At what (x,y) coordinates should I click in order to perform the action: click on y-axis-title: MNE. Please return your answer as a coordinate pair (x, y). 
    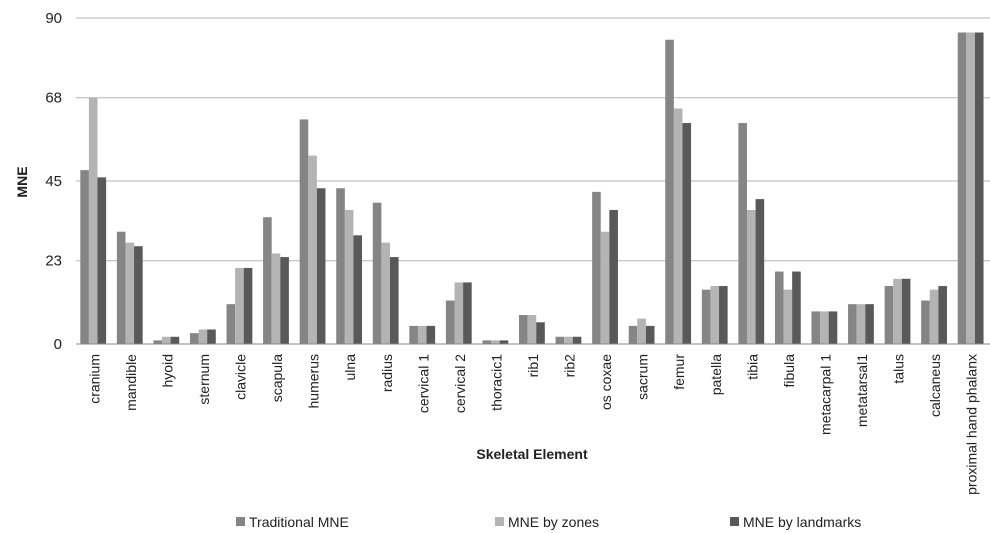
    Looking at the image, I should click on (22, 181).